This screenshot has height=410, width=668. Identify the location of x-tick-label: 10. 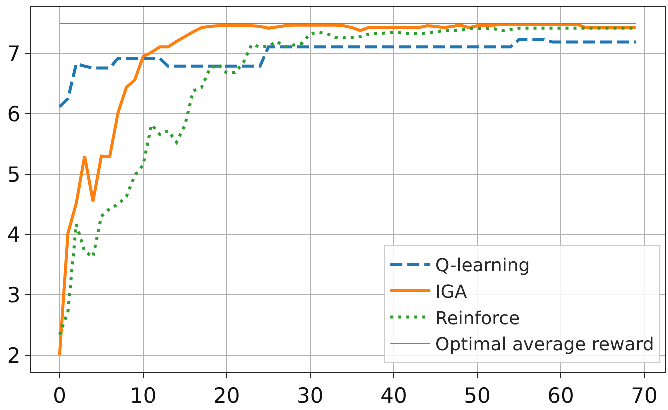
(143, 396).